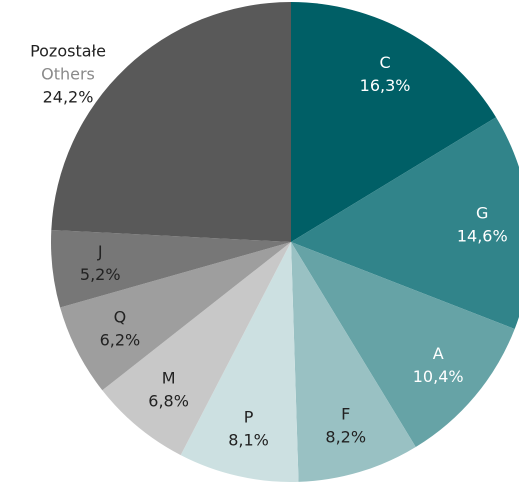  I want to click on slice-label: Pozostałe, so click(68, 51).